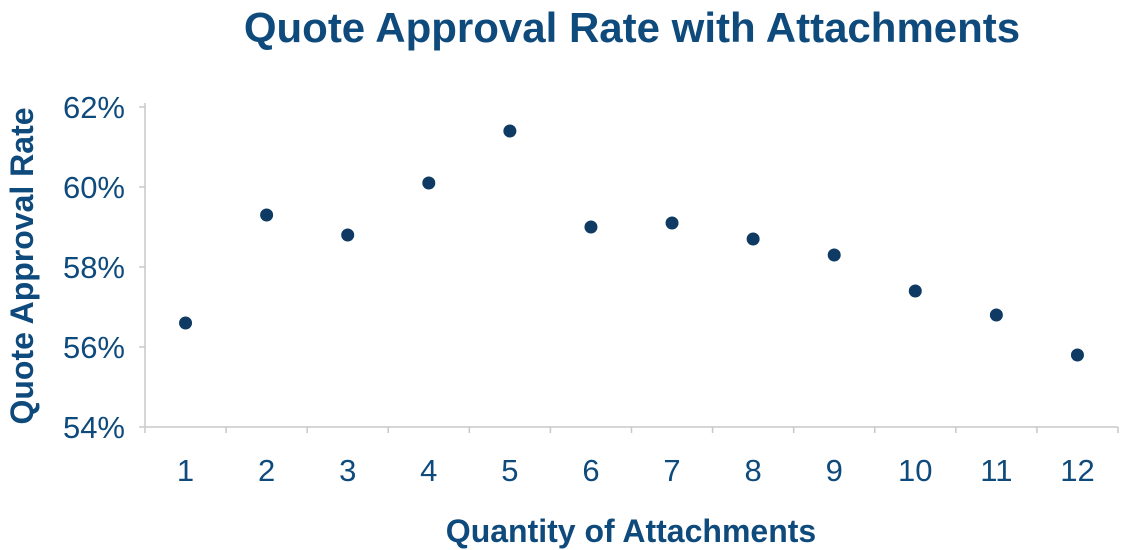 This screenshot has width=1124, height=550. I want to click on y-axis-ticks: 54% 56% 58% 60% 62%, so click(104, 267).